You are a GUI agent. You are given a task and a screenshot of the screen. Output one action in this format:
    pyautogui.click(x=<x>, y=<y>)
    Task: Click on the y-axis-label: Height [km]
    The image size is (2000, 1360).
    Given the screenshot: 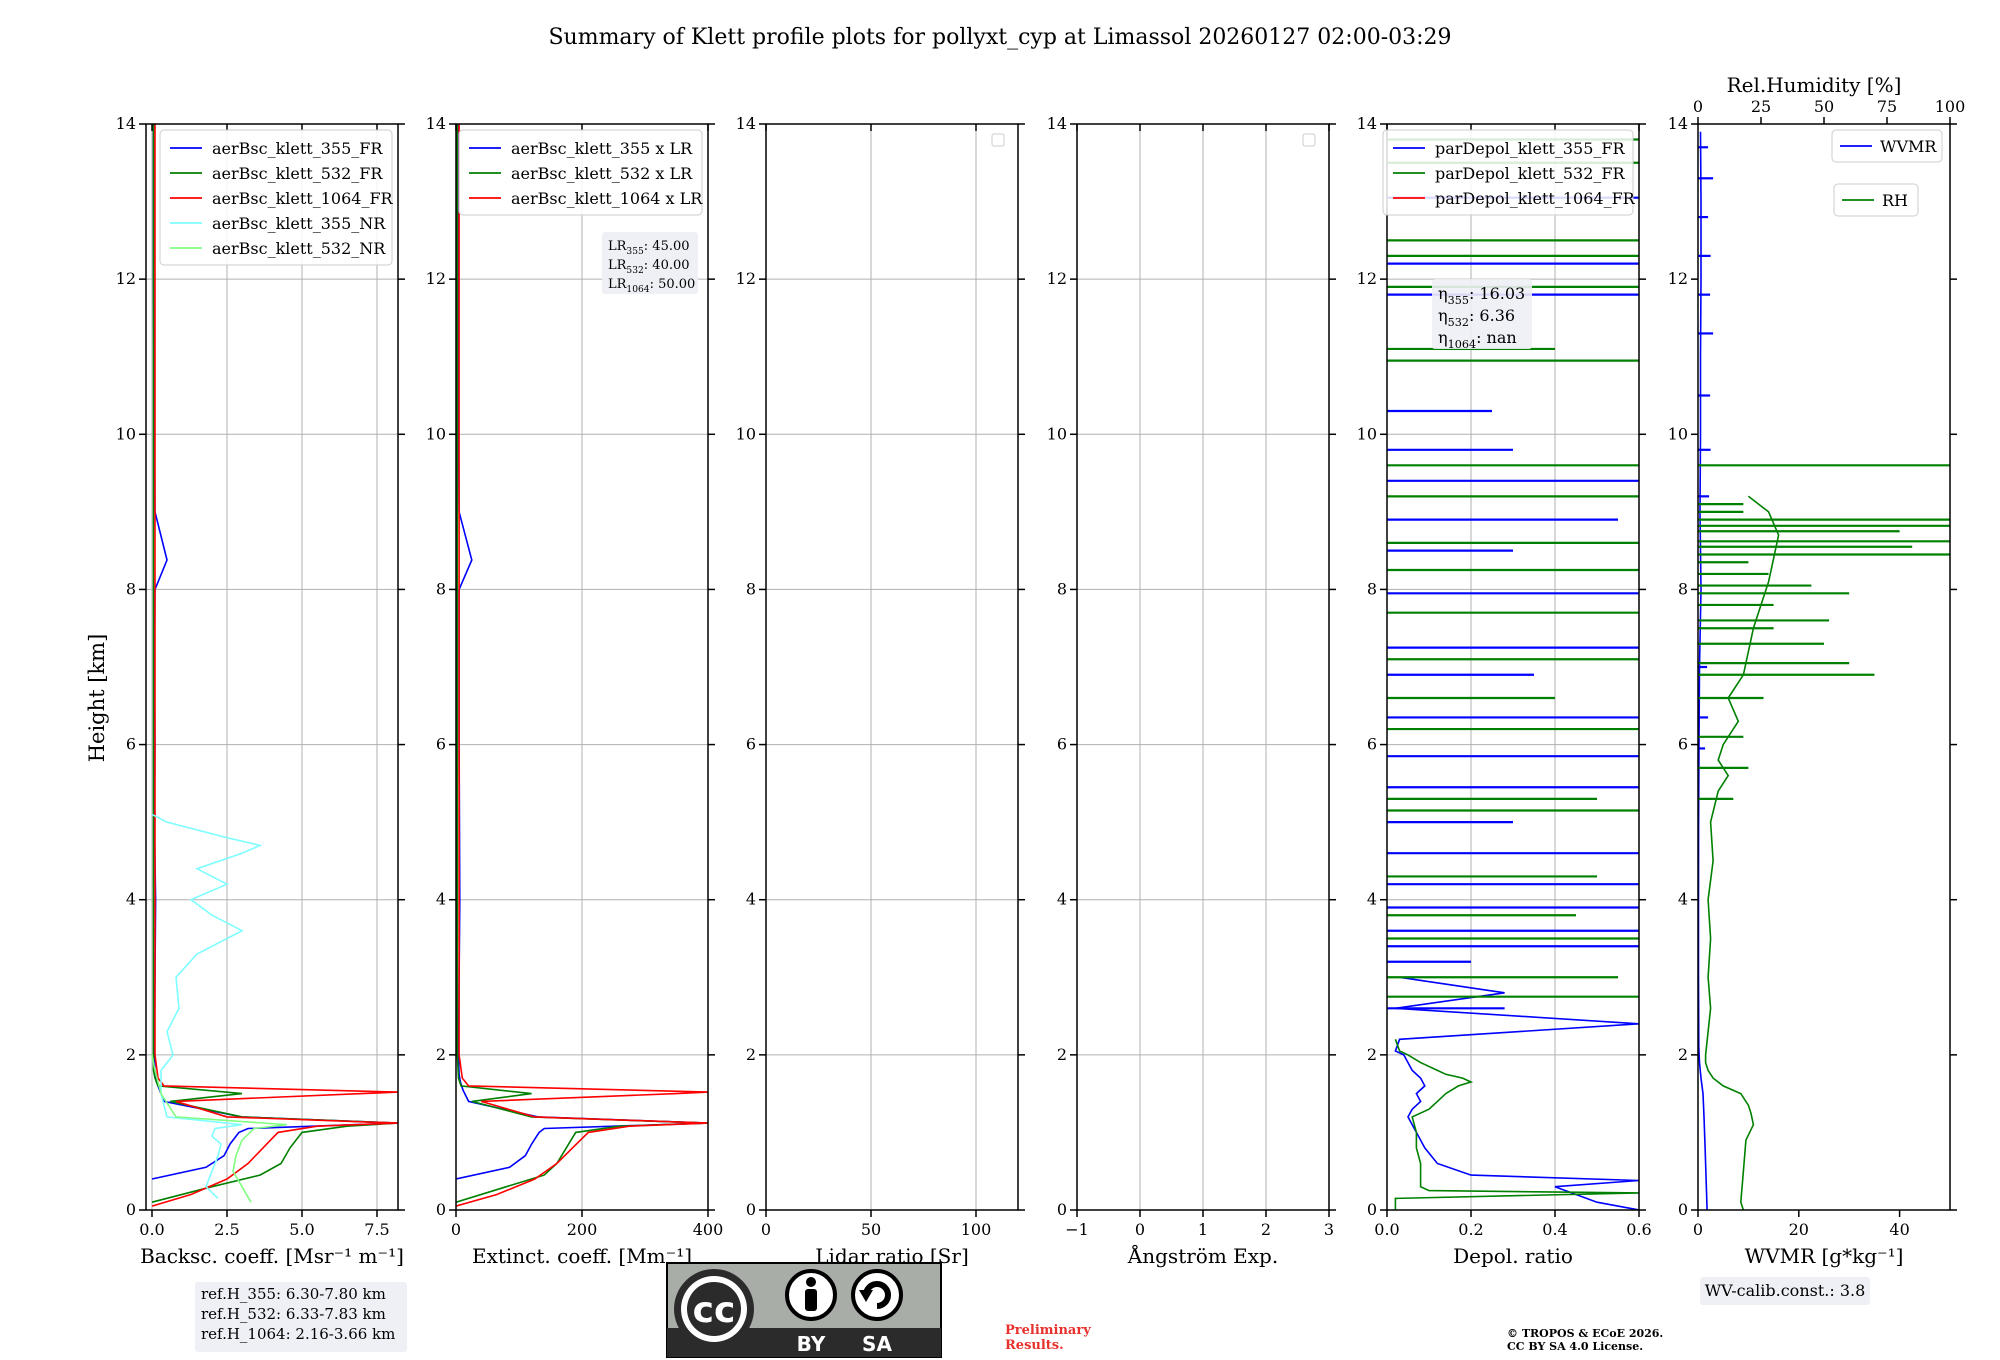 What is the action you would take?
    pyautogui.click(x=97, y=698)
    